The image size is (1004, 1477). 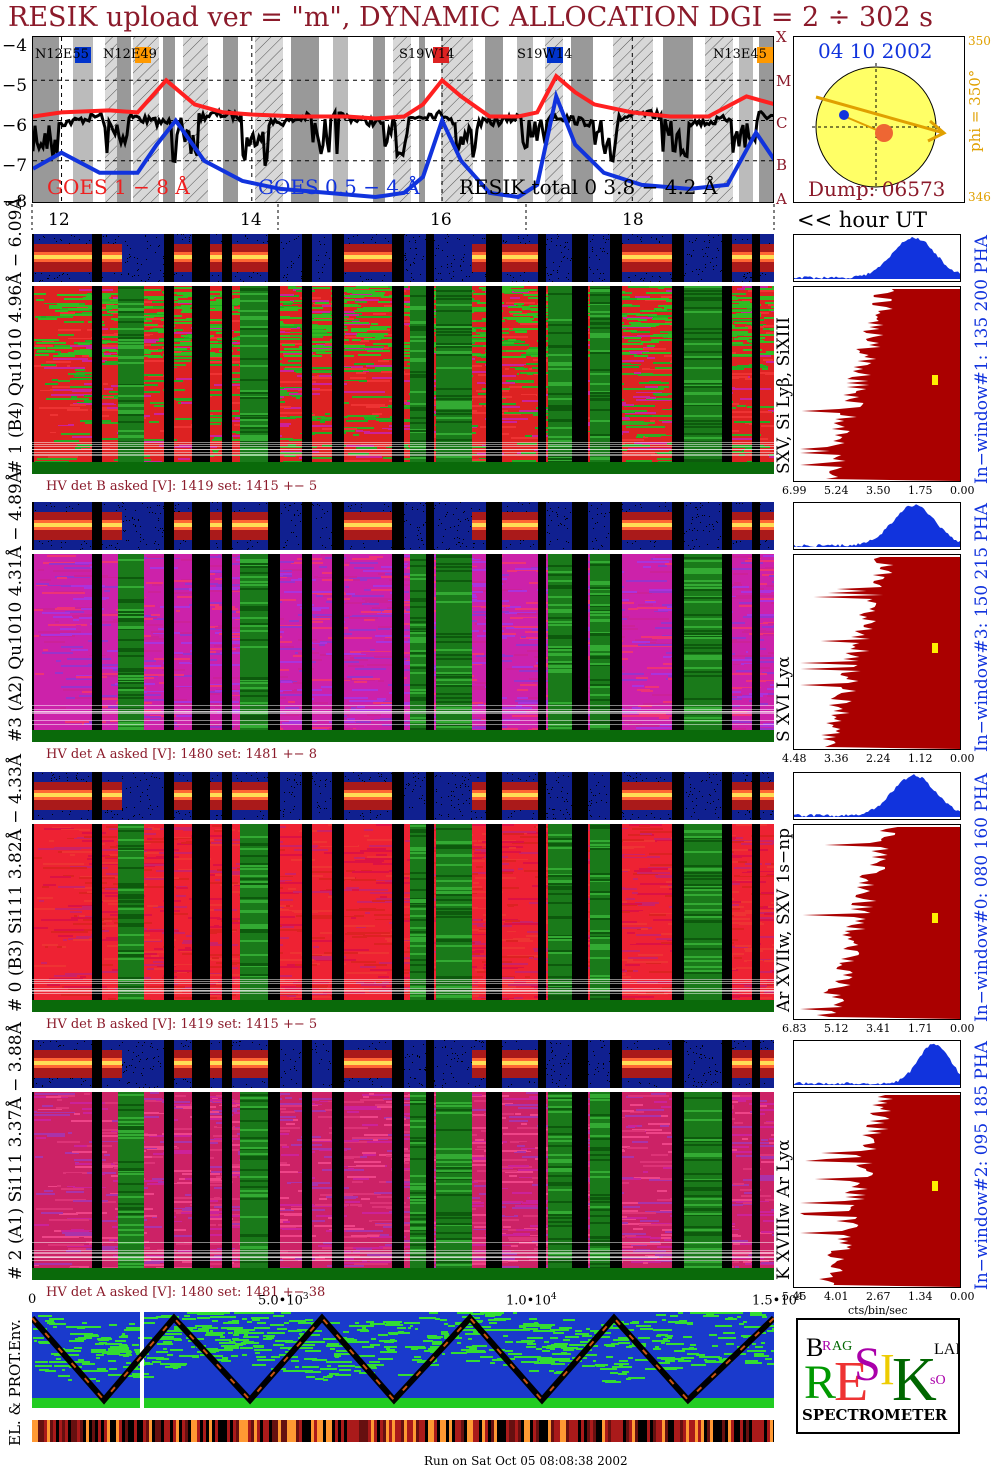 What do you see at coordinates (784, 81) in the screenshot?
I see `class-letter: M` at bounding box center [784, 81].